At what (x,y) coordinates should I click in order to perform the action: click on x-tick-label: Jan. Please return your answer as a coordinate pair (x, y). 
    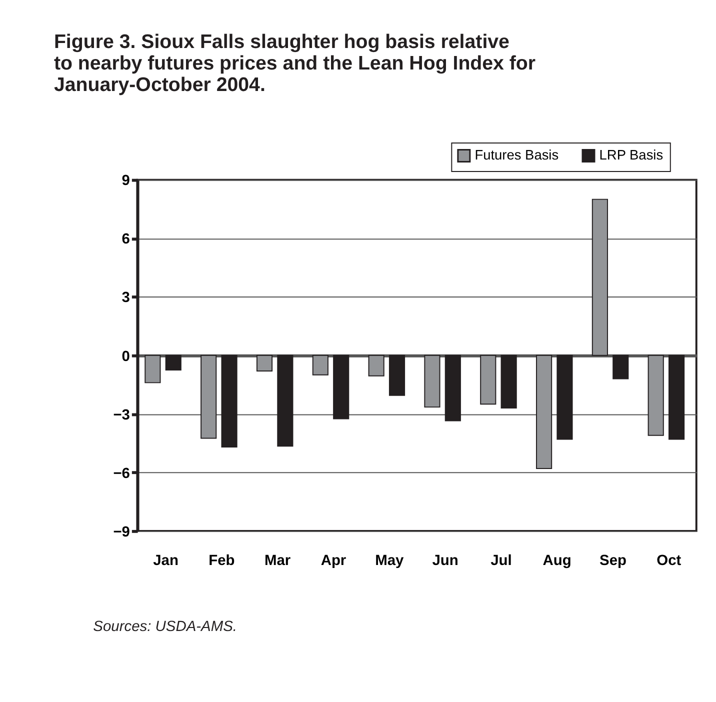
    Looking at the image, I should click on (165, 560).